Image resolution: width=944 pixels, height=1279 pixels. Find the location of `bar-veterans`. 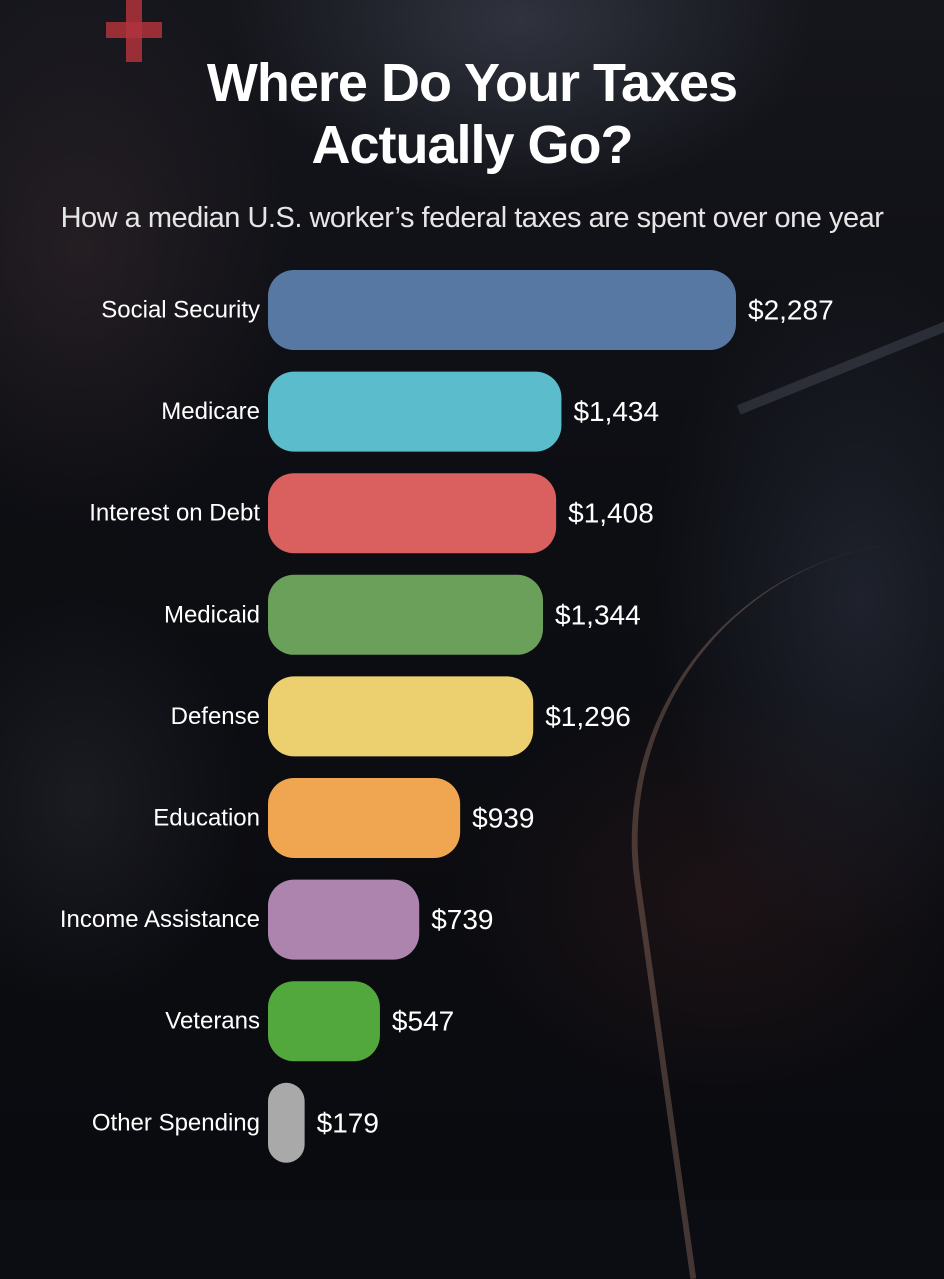

bar-veterans is located at coordinates (324, 1021).